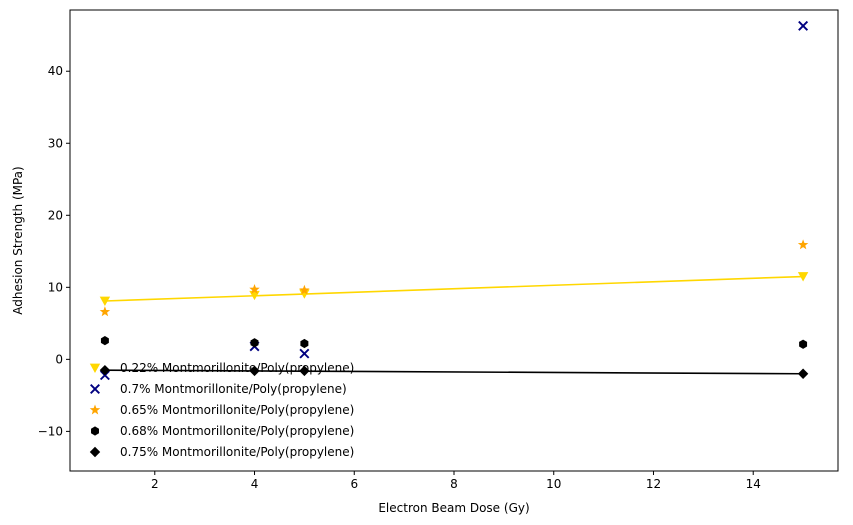 This screenshot has width=853, height=525. What do you see at coordinates (55, 143) in the screenshot?
I see `y-tick-label: 30` at bounding box center [55, 143].